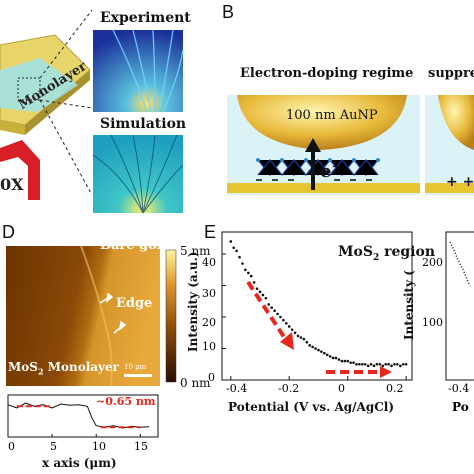 The width and height of the screenshot is (474, 474). I want to click on scalebar-label: 10 μm, so click(135, 367).